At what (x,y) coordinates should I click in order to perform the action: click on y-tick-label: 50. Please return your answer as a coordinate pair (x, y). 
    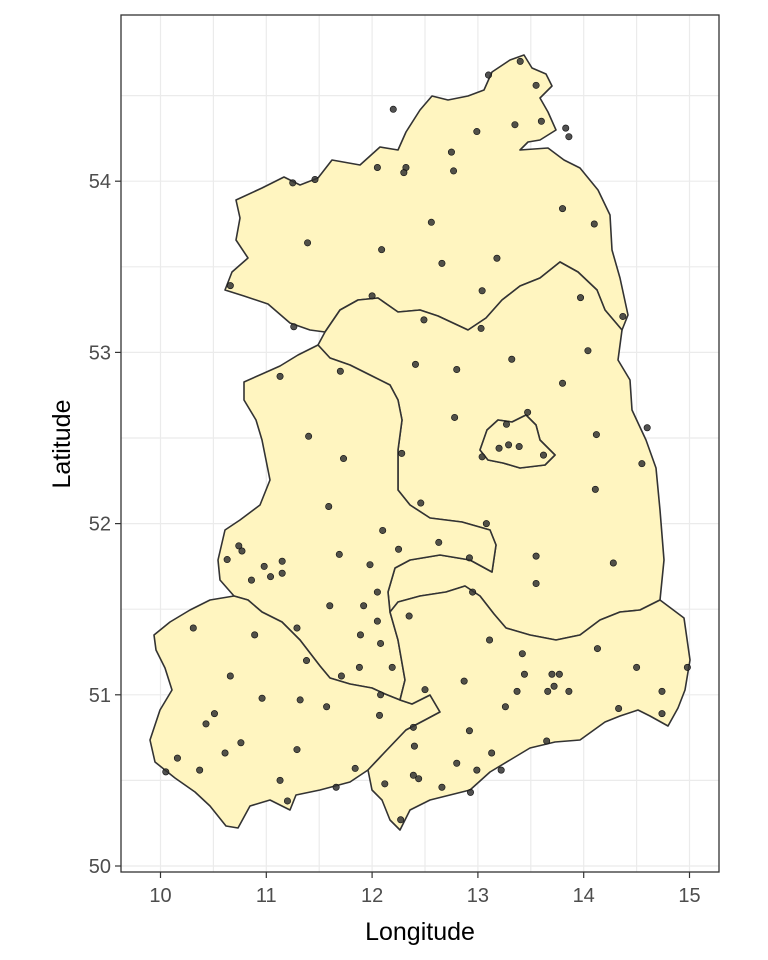
    Looking at the image, I should click on (100, 867).